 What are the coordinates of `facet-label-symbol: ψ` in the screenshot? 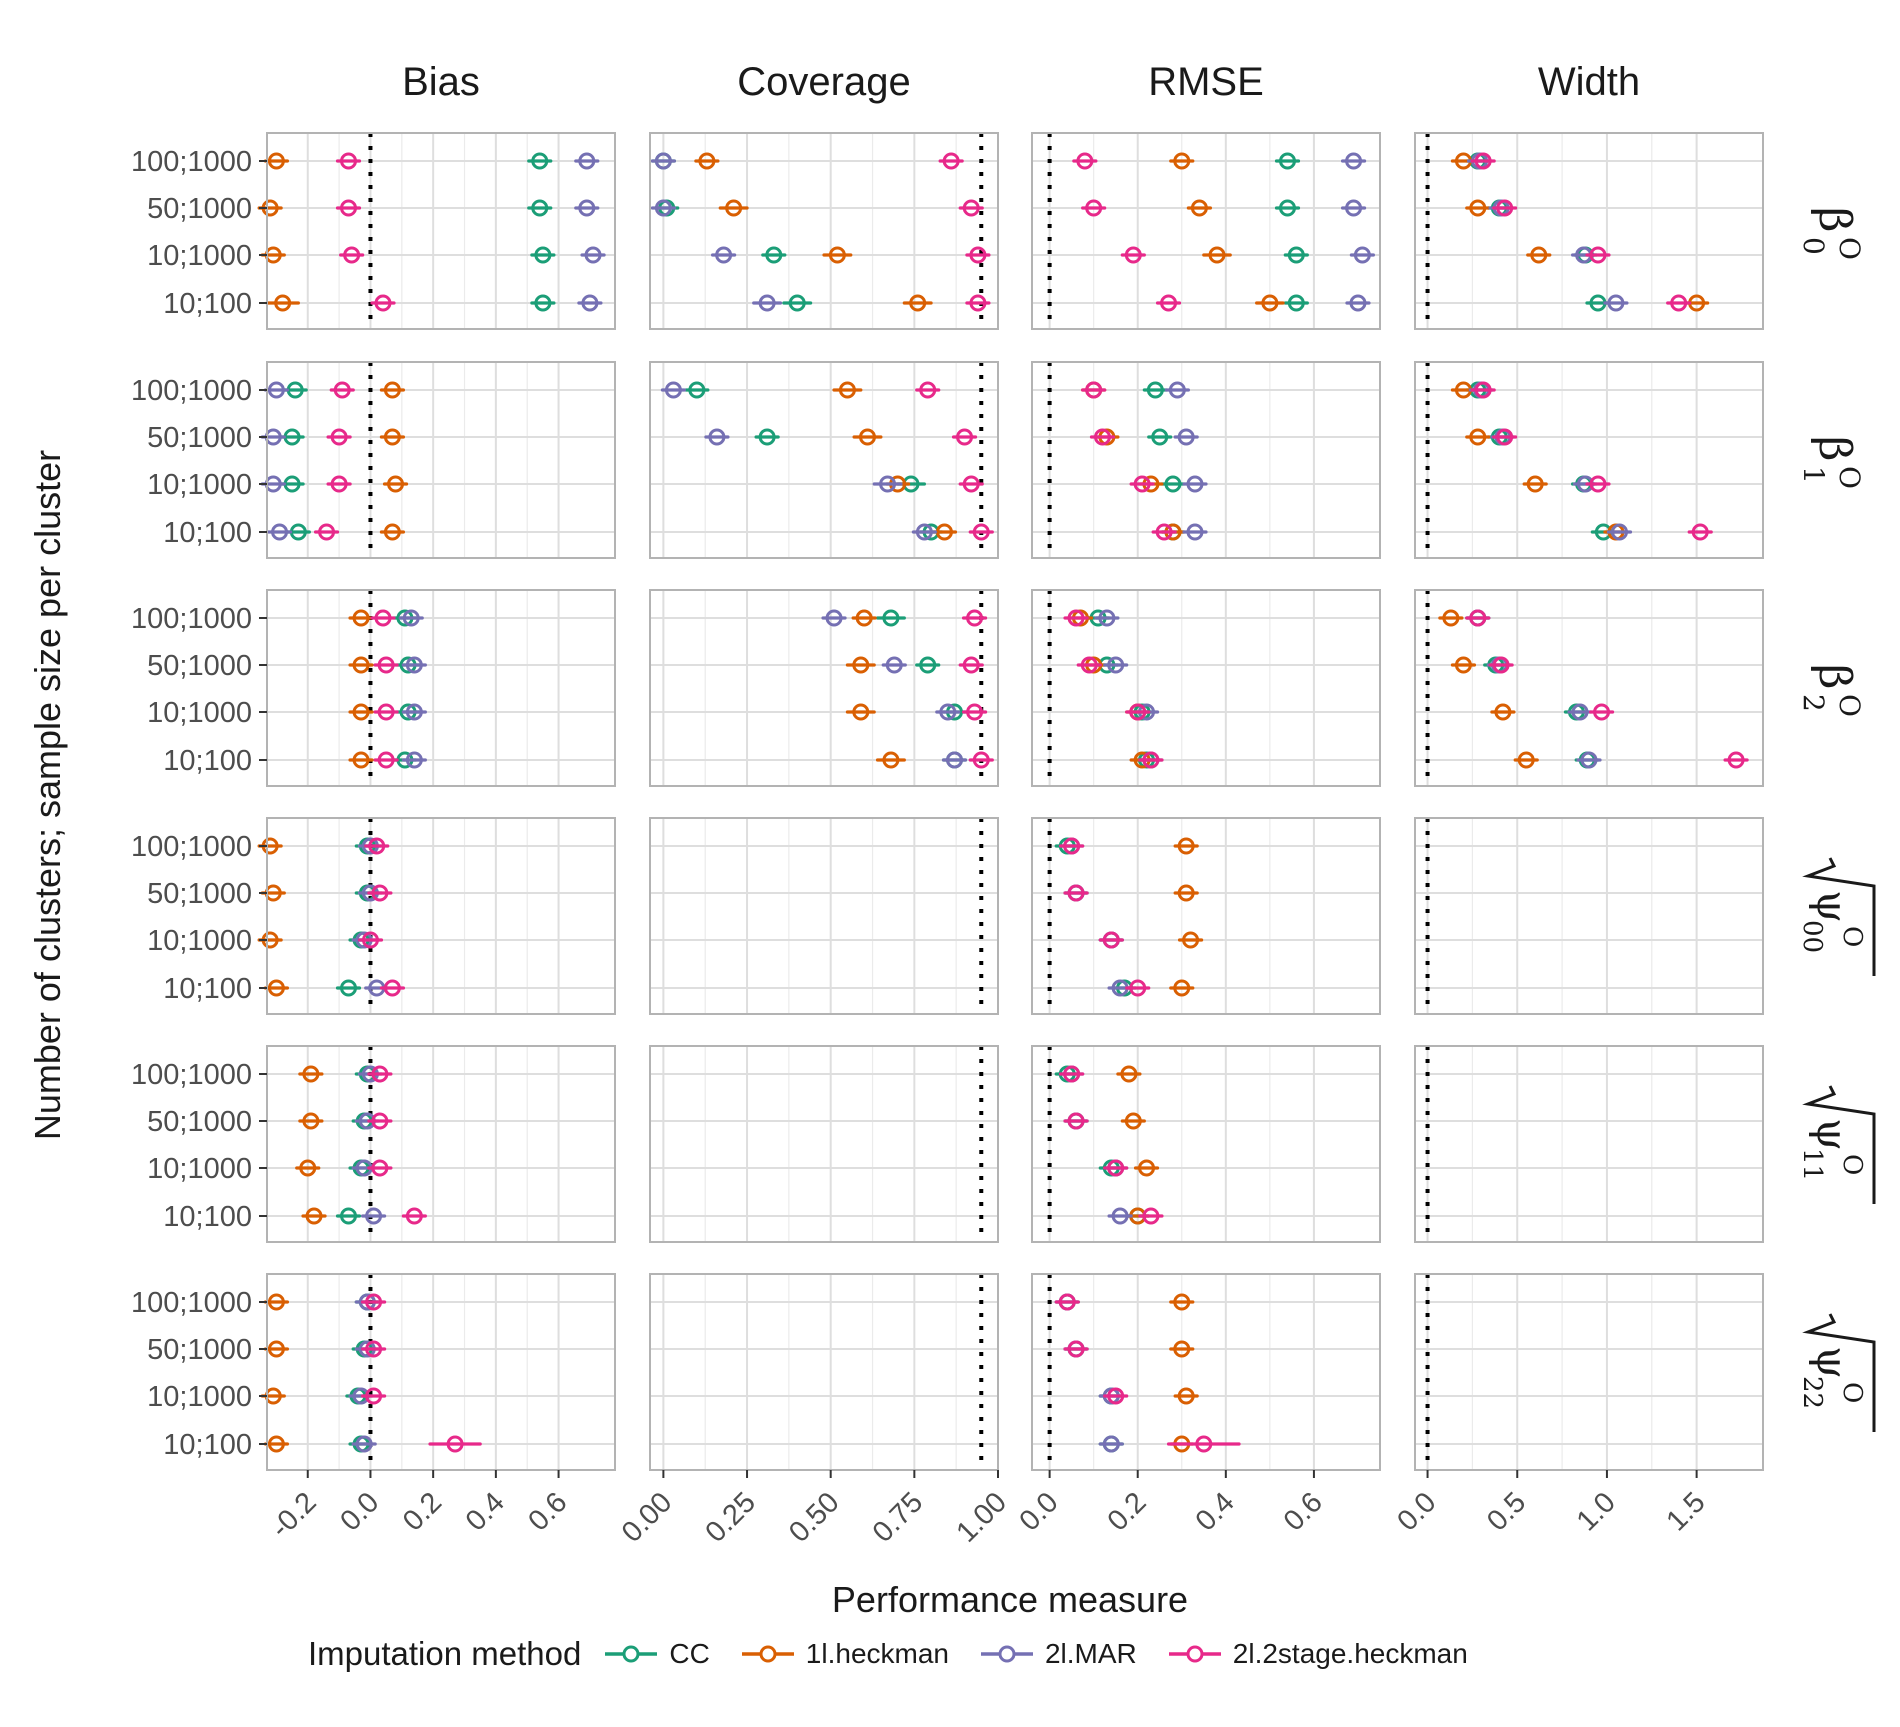 It's located at (1832, 1362).